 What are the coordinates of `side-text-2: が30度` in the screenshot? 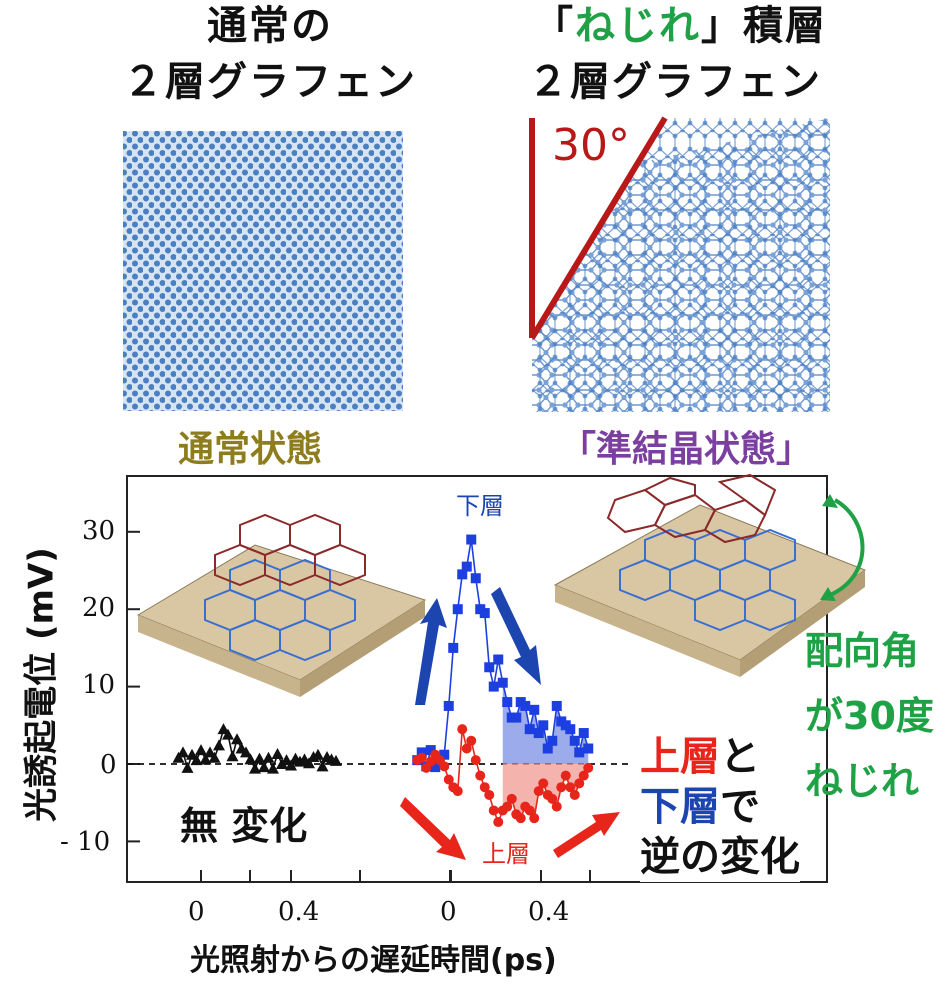 It's located at (869, 716).